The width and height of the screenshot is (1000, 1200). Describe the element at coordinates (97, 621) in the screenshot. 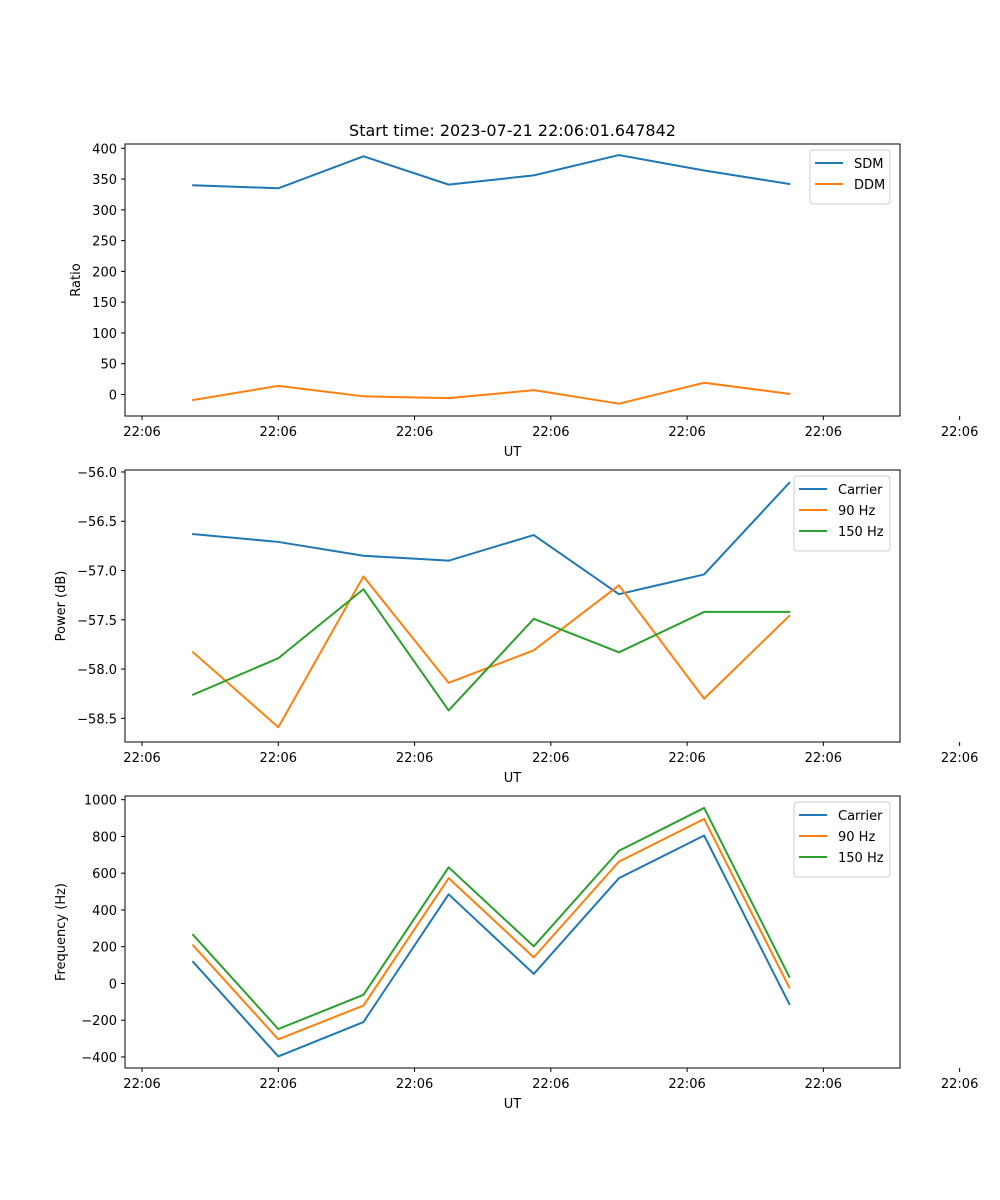

I see `y-tick-label: −57.5` at that location.